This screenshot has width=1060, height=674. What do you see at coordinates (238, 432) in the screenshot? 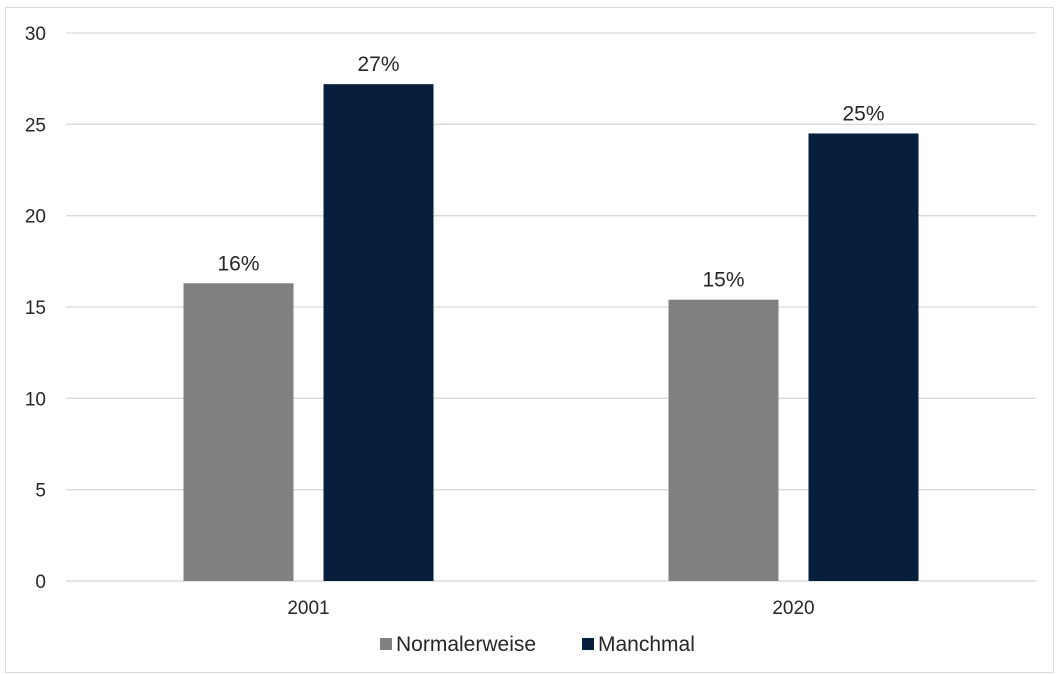
I see `bar-normalerweise-2001` at bounding box center [238, 432].